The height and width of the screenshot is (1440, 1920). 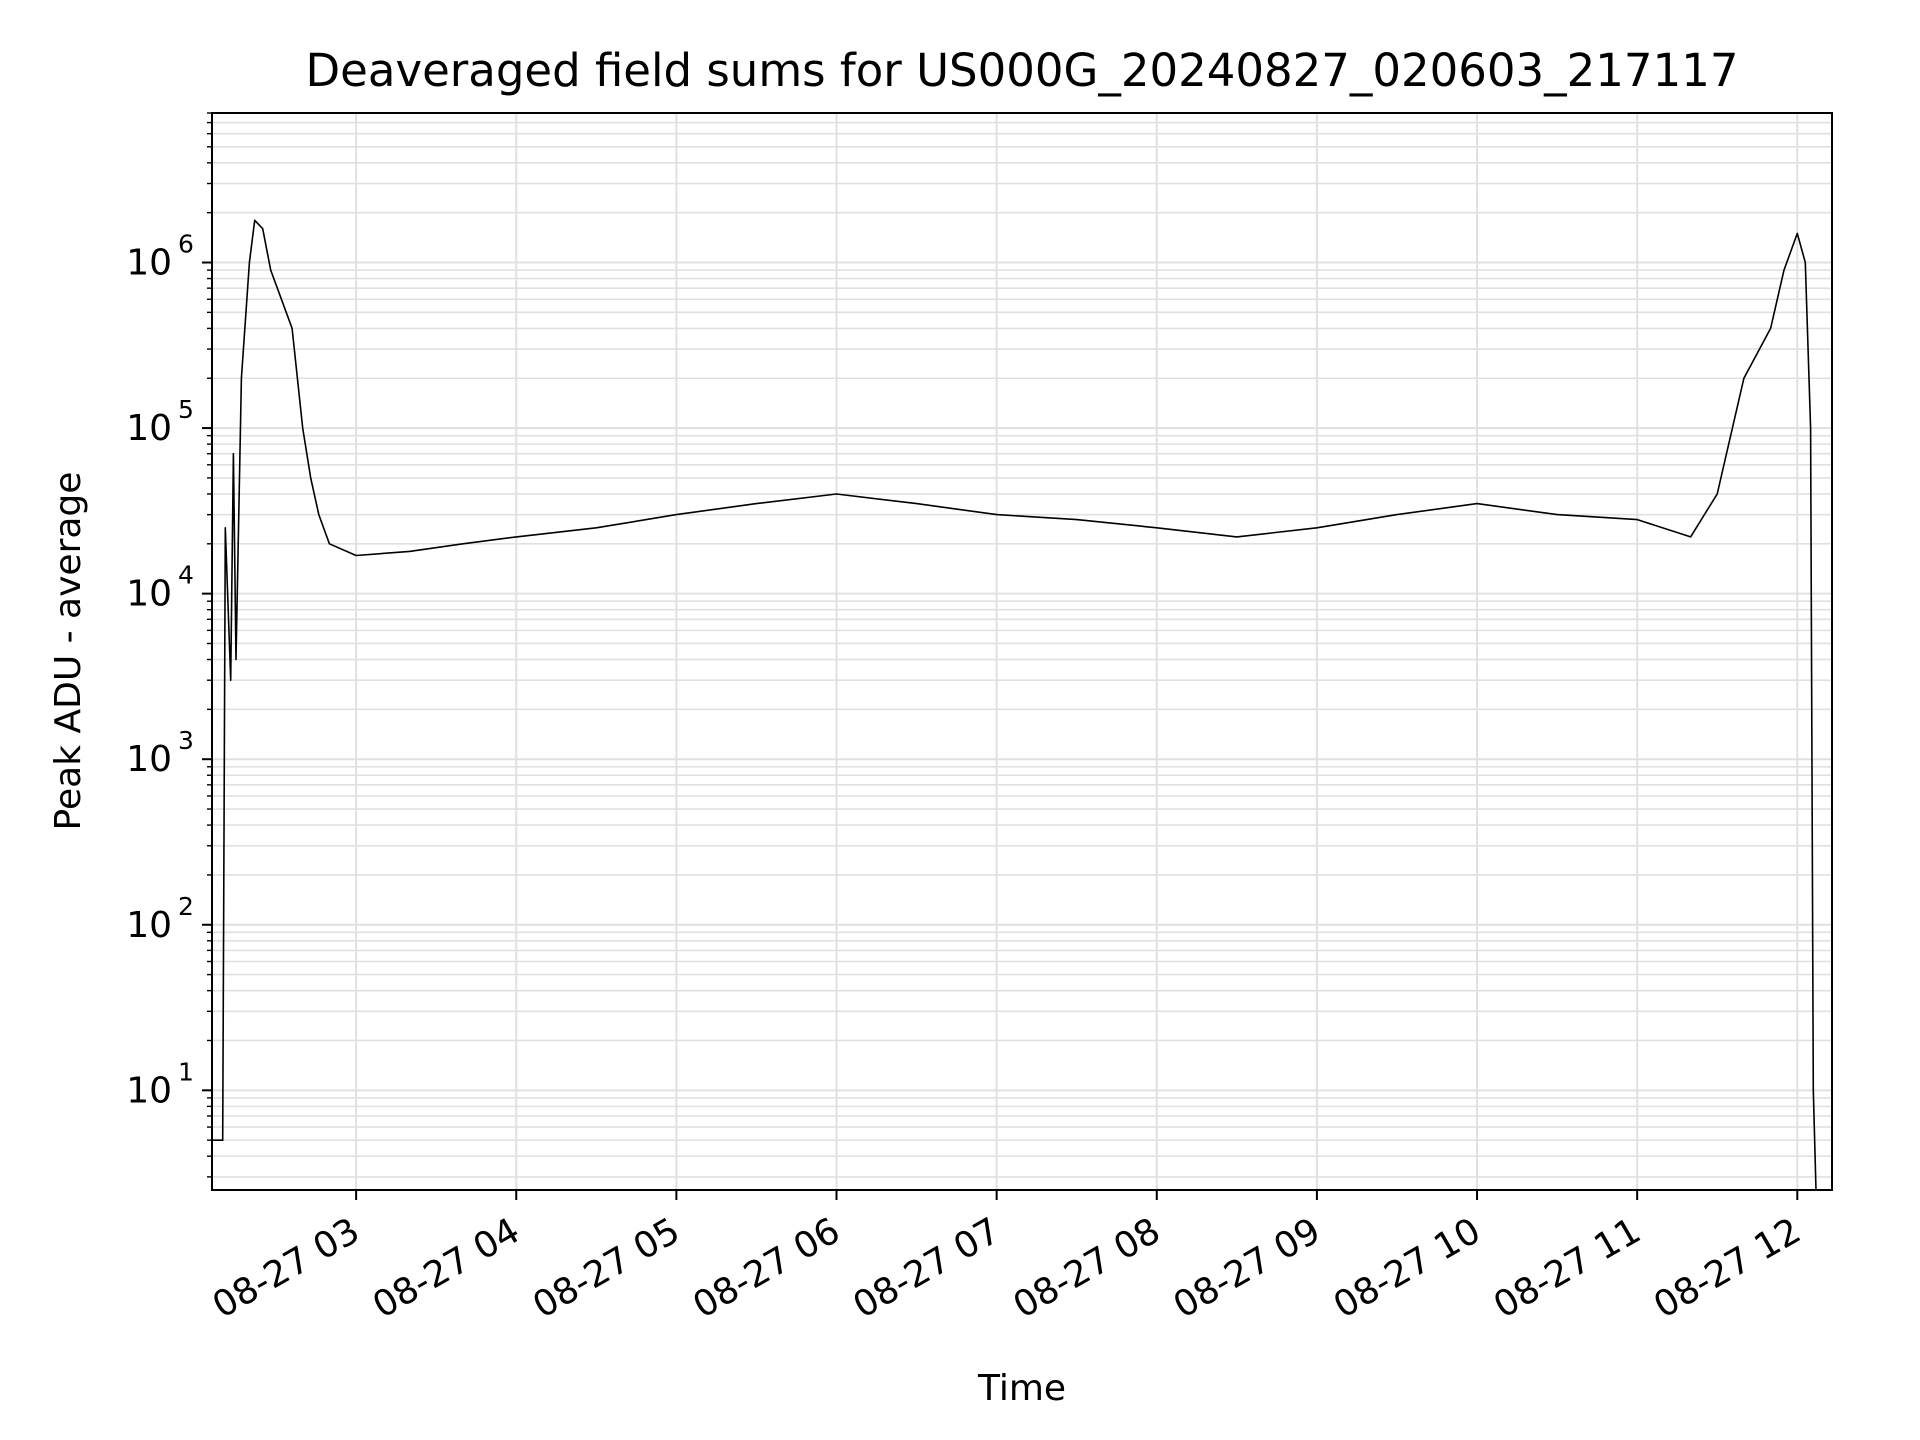 What do you see at coordinates (186, 575) in the screenshot?
I see `y-tick-exponent: 4` at bounding box center [186, 575].